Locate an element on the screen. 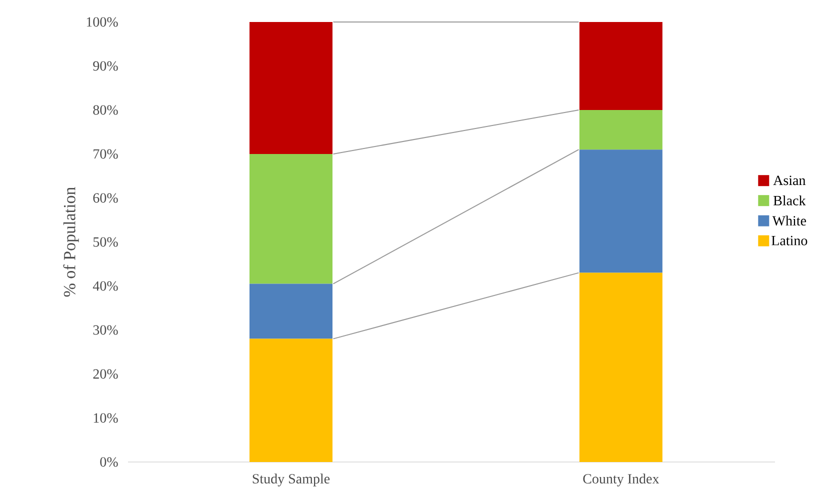 This screenshot has height=504, width=840. legend-label: Black is located at coordinates (790, 200).